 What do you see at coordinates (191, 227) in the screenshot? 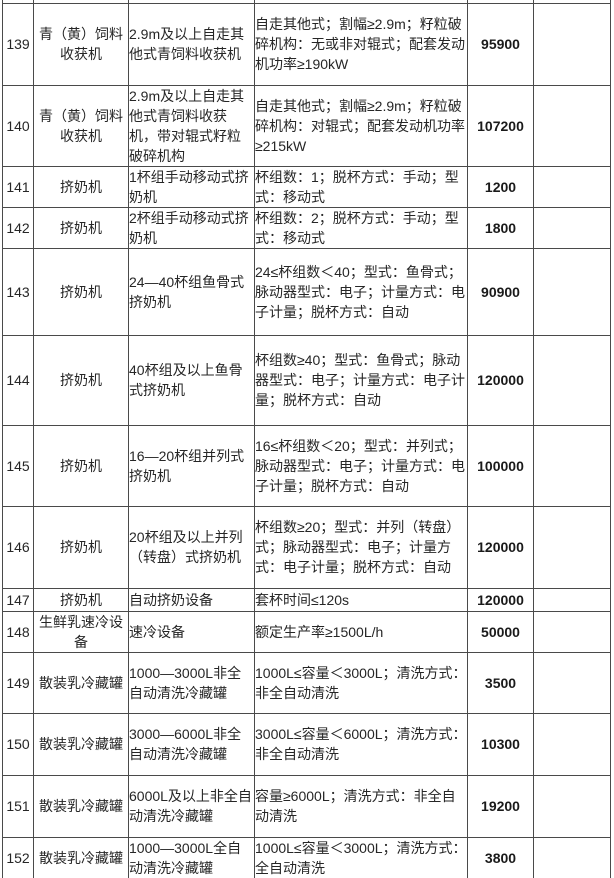
I see `product-name-cell: 2杯组手动移动式挤奶机` at bounding box center [191, 227].